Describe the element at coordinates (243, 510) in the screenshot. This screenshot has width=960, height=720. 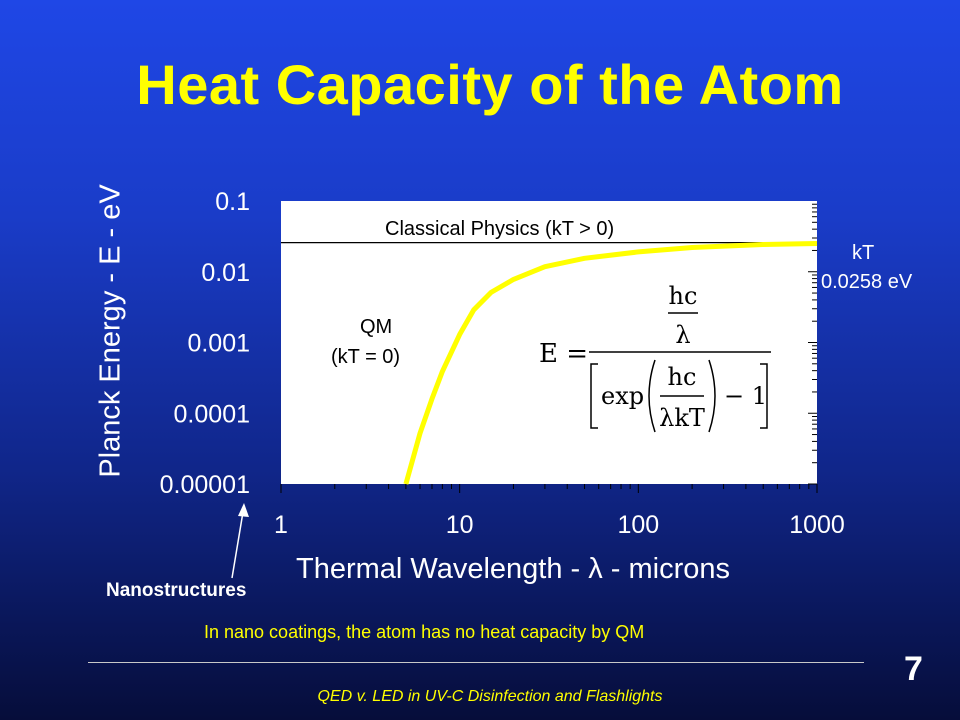
I see `nanostructures-arrowhead` at that location.